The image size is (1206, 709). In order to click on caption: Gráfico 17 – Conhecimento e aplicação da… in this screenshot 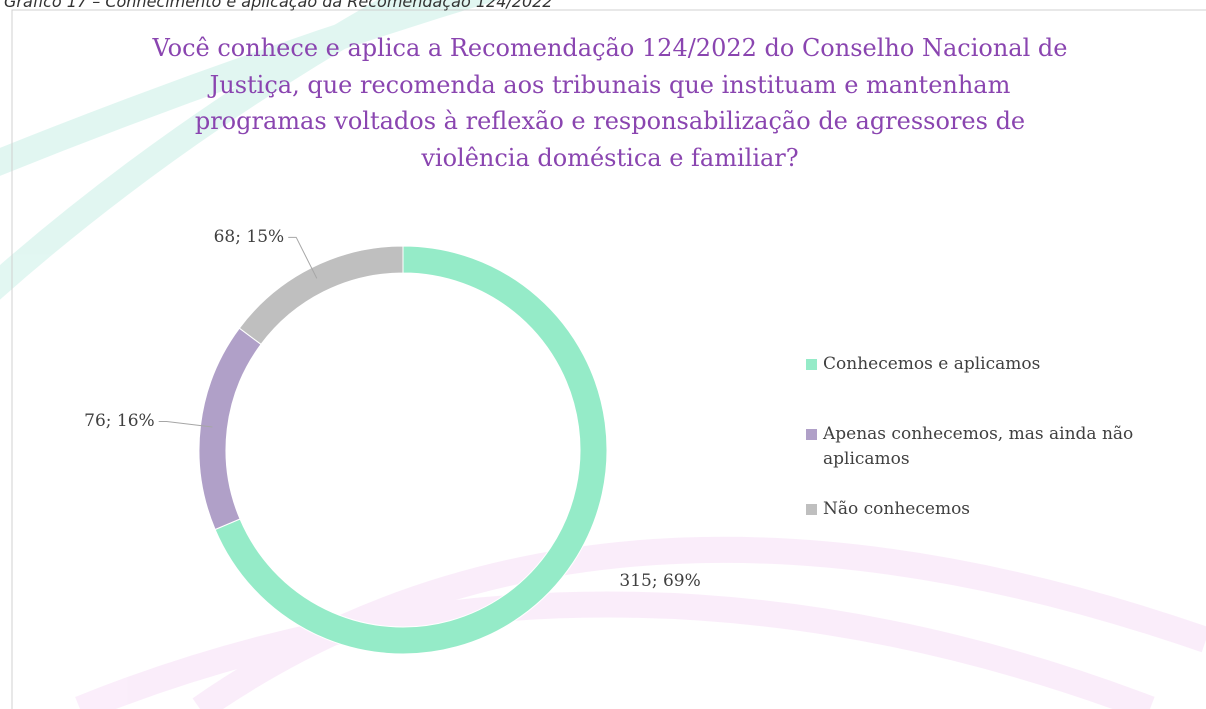, I will do `click(278, 5)`.